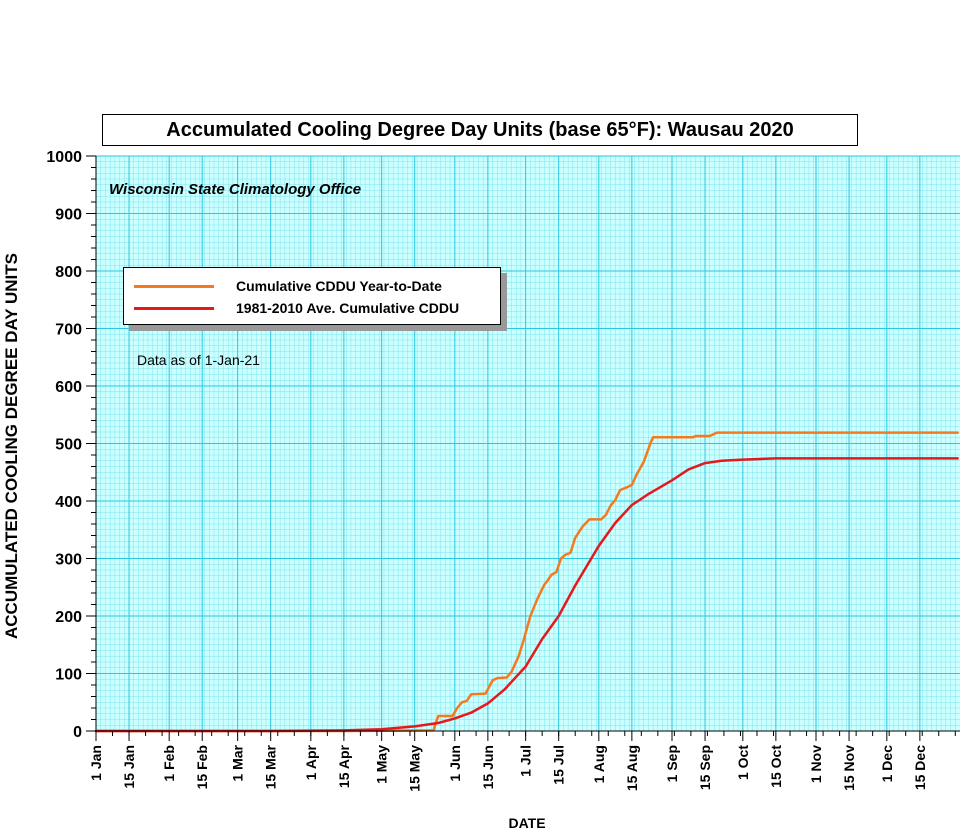  What do you see at coordinates (849, 768) in the screenshot?
I see `x-tick-label: 15 Nov` at bounding box center [849, 768].